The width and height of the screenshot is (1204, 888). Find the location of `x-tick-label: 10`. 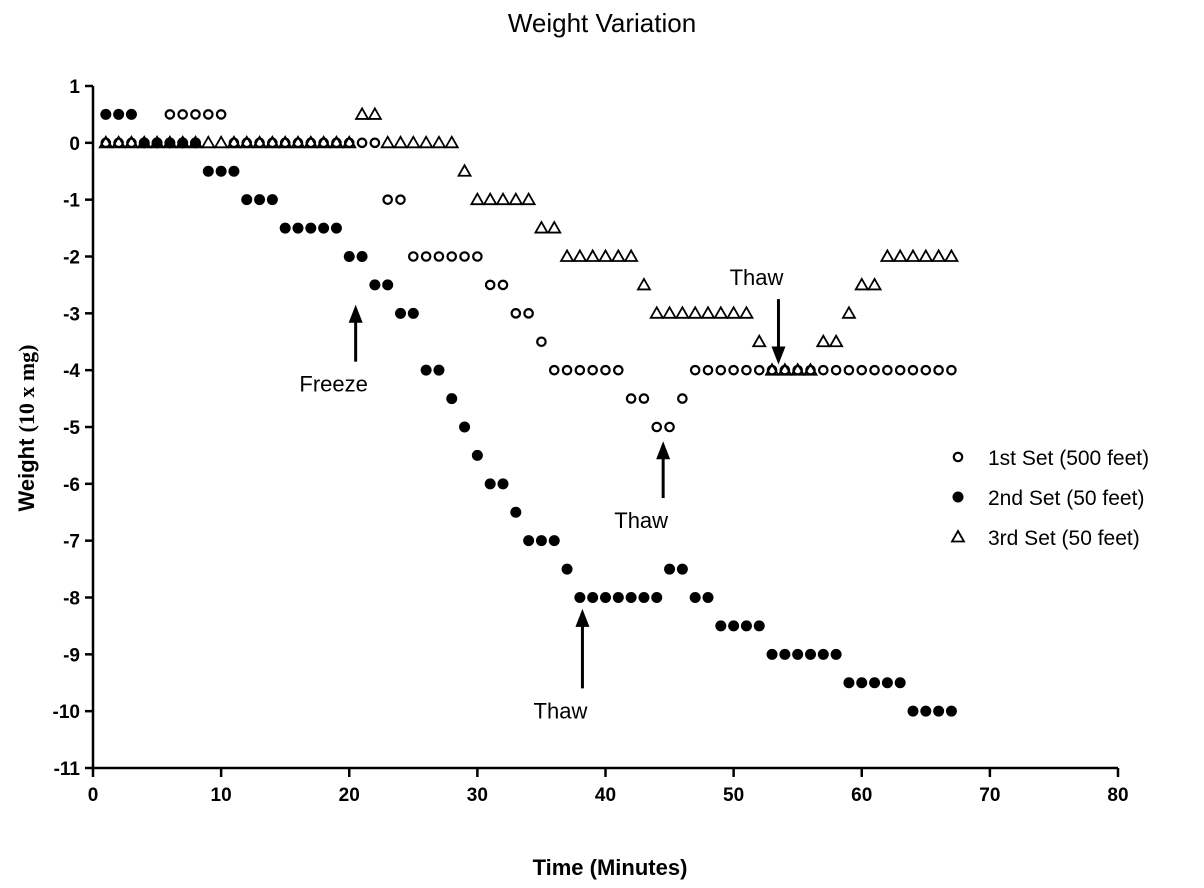

x-tick-label: 10 is located at coordinates (221, 795).